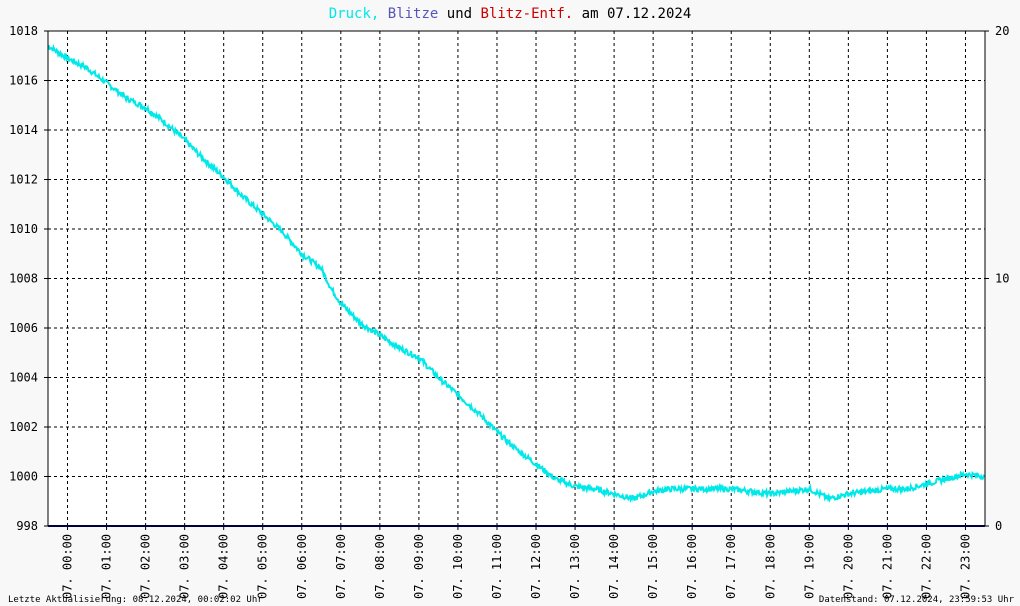 The width and height of the screenshot is (1020, 606). I want to click on x-tick-label: 07. 11:00, so click(497, 566).